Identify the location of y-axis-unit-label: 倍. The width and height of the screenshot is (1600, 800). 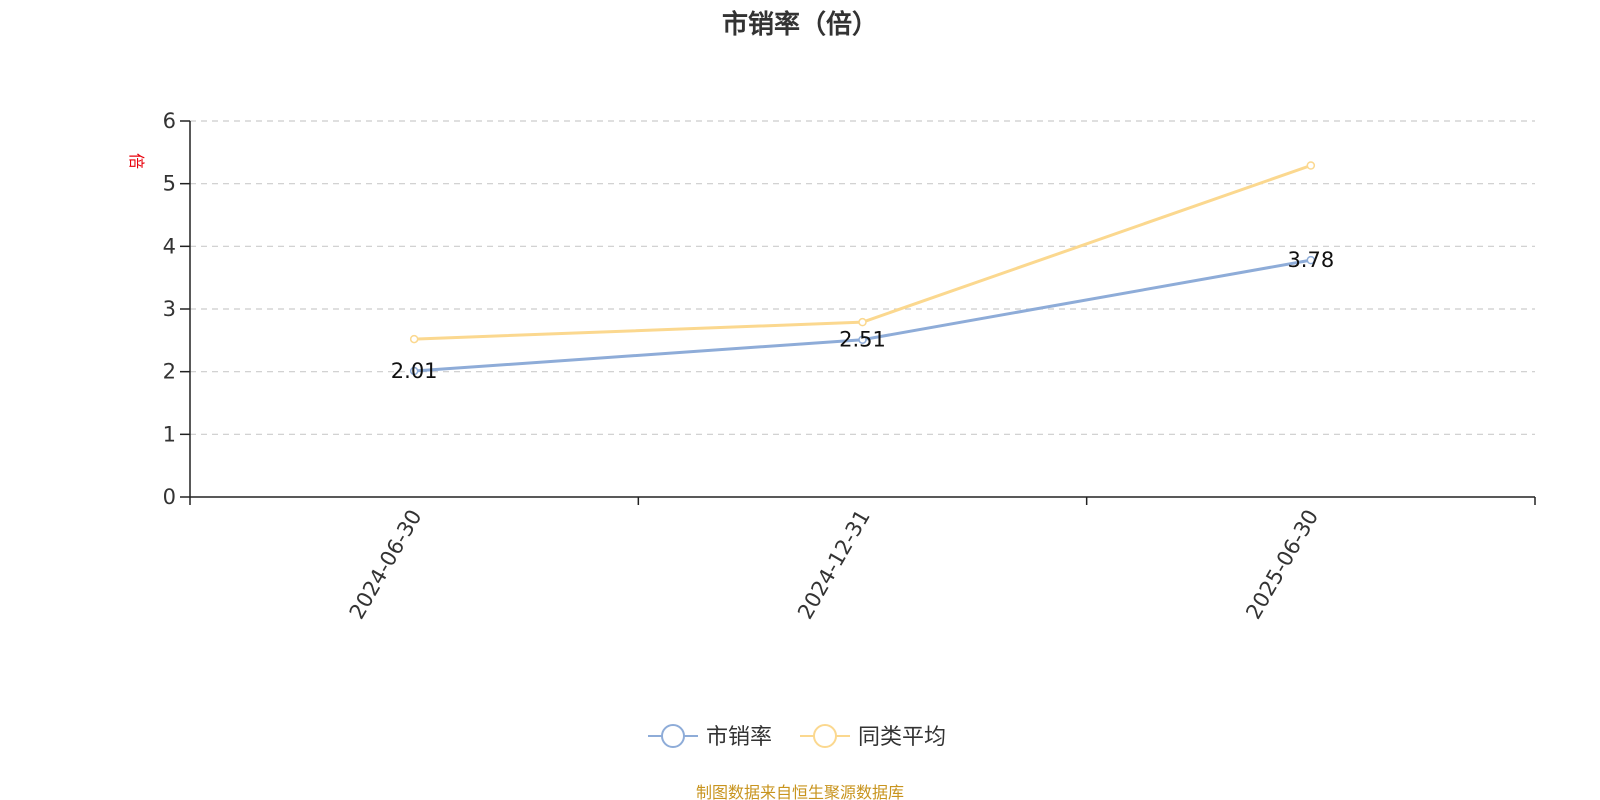
(136, 161).